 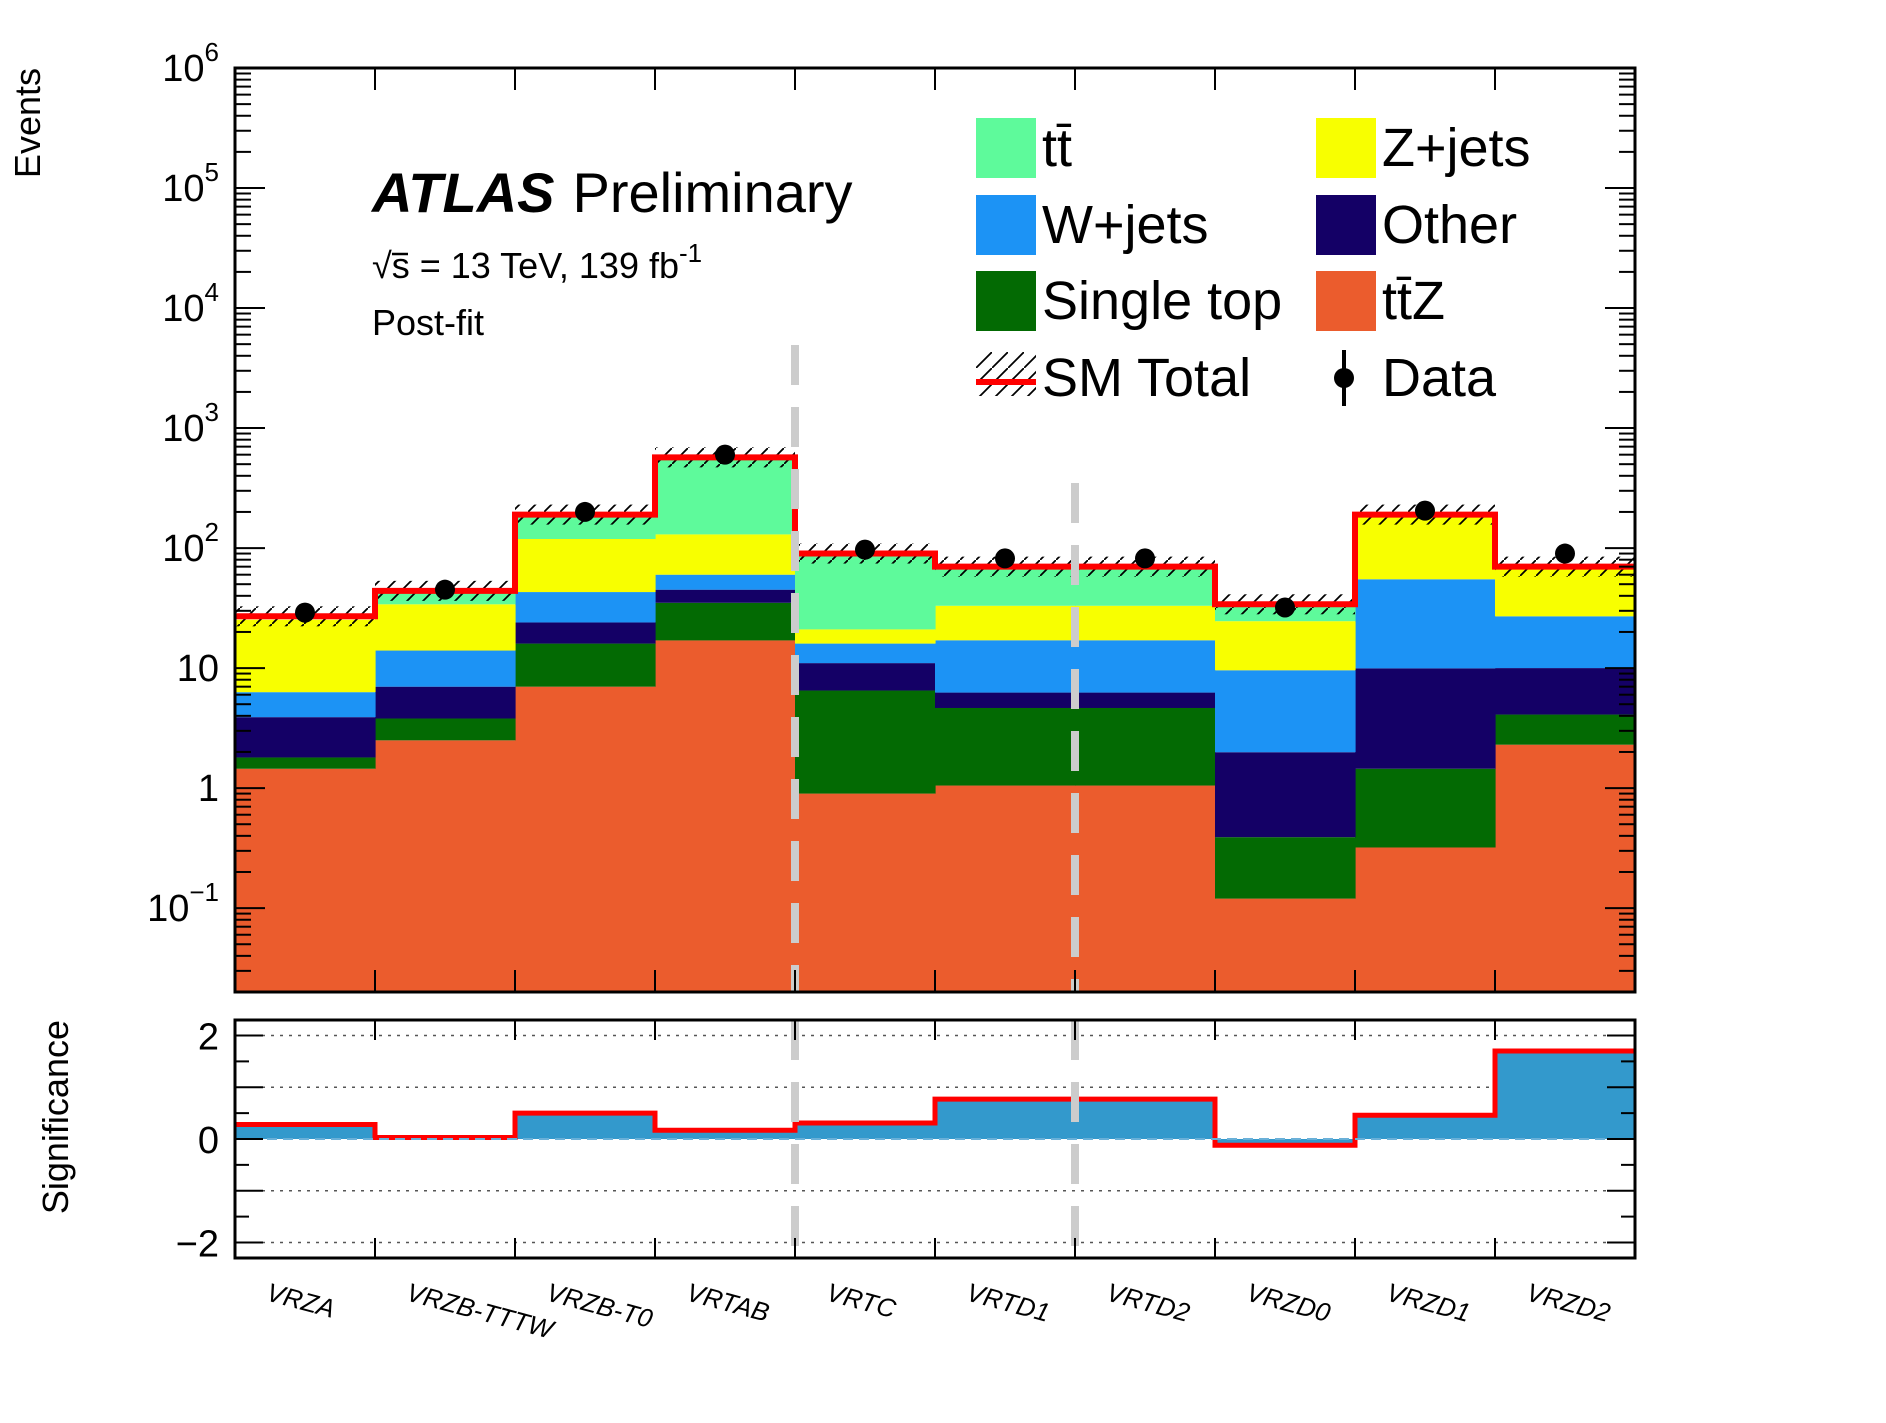 What do you see at coordinates (690, 253) in the screenshot?
I see `lumi-exponent: -1` at bounding box center [690, 253].